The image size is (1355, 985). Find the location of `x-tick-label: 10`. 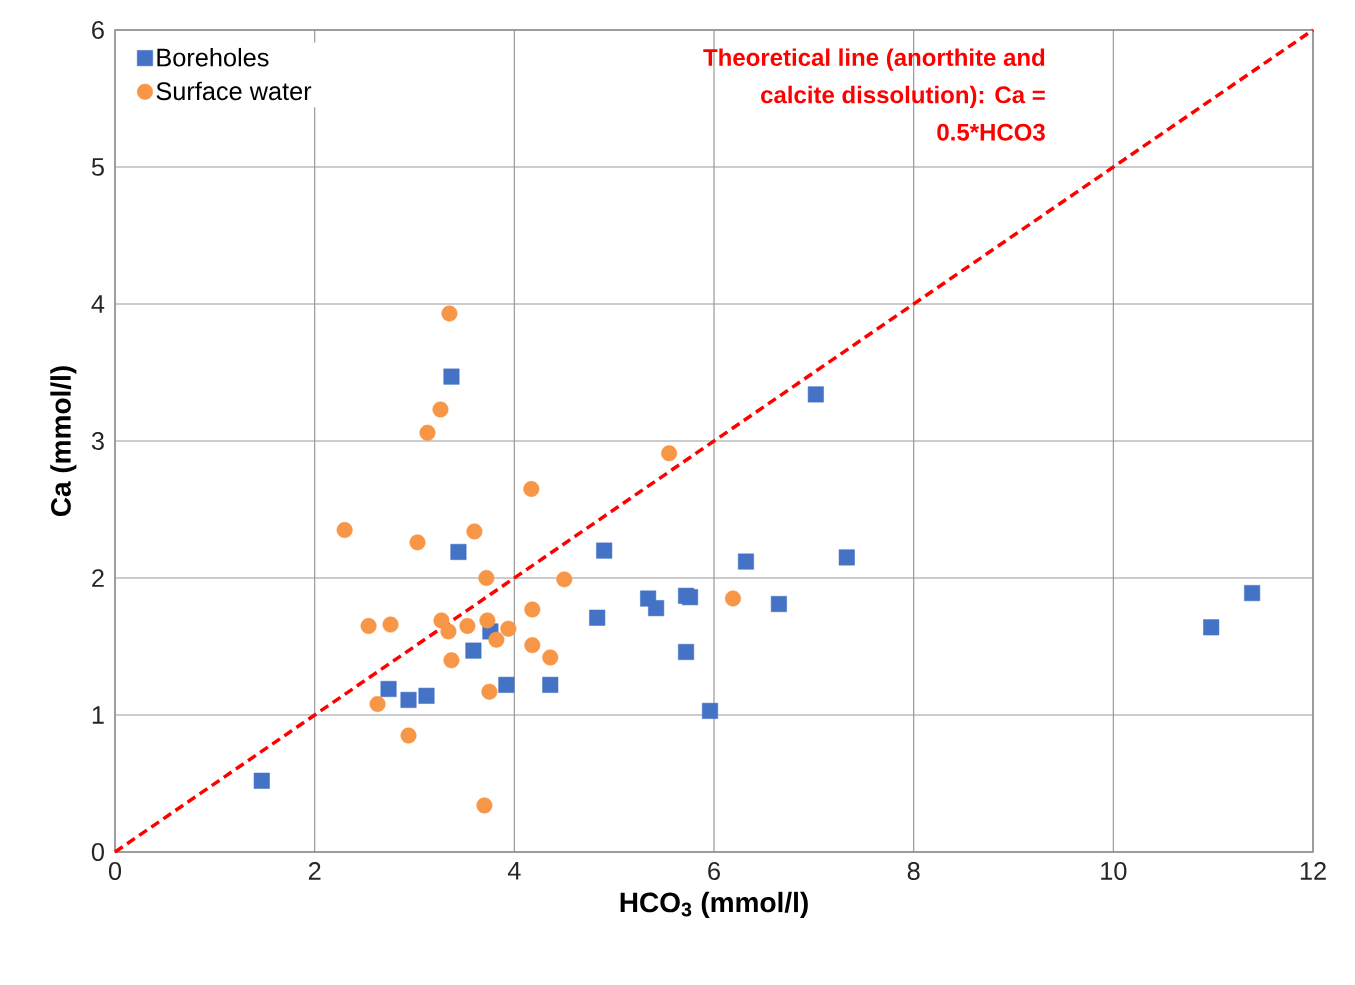

x-tick-label: 10 is located at coordinates (1114, 871).